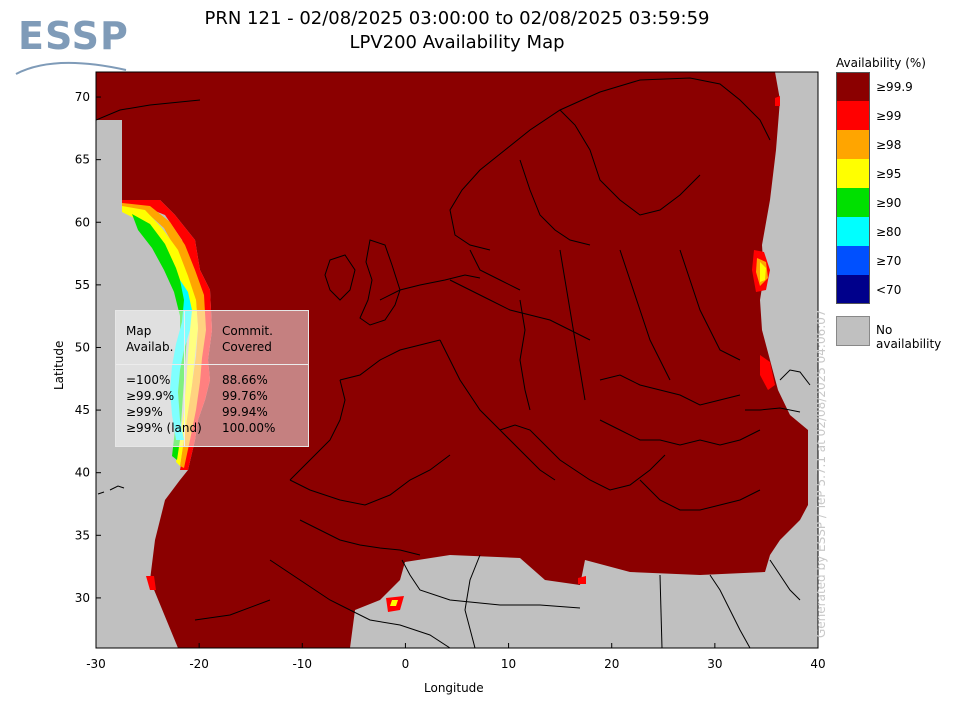 This screenshot has width=960, height=720. I want to click on stats-row-value: 99.94%, so click(245, 412).